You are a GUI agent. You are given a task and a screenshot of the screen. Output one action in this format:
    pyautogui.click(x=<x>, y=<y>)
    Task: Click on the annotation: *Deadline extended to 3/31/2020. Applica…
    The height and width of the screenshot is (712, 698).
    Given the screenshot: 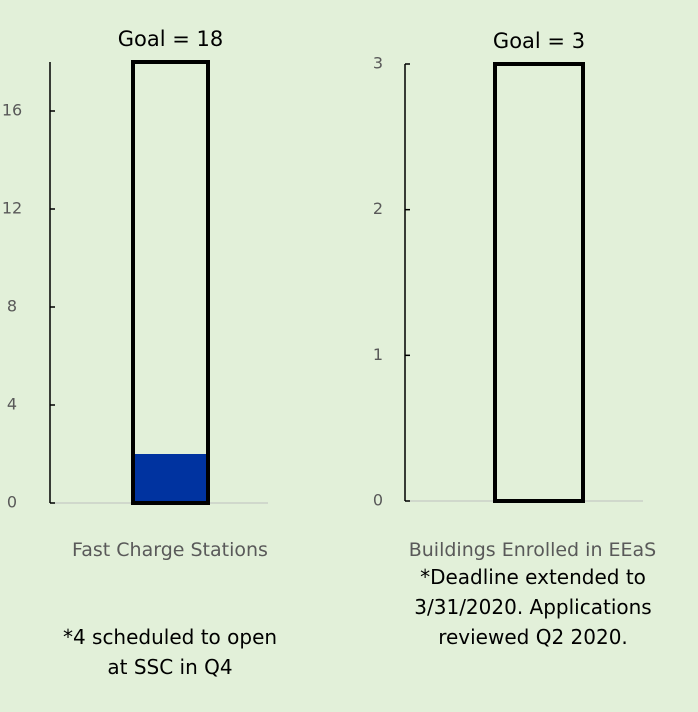 What is the action you would take?
    pyautogui.click(x=533, y=607)
    